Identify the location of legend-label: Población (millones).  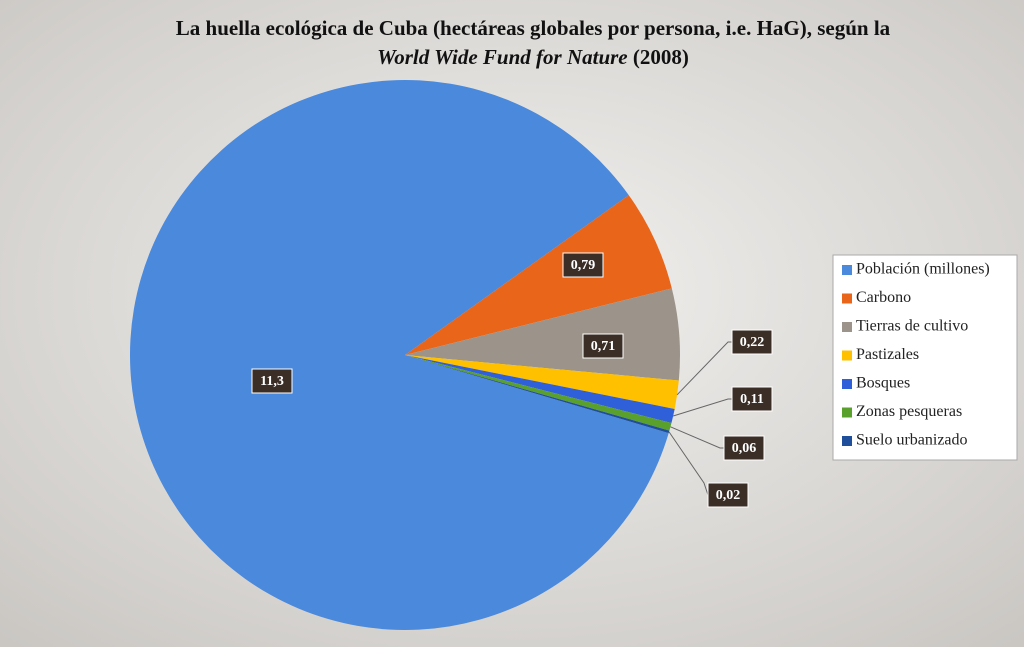
(923, 269).